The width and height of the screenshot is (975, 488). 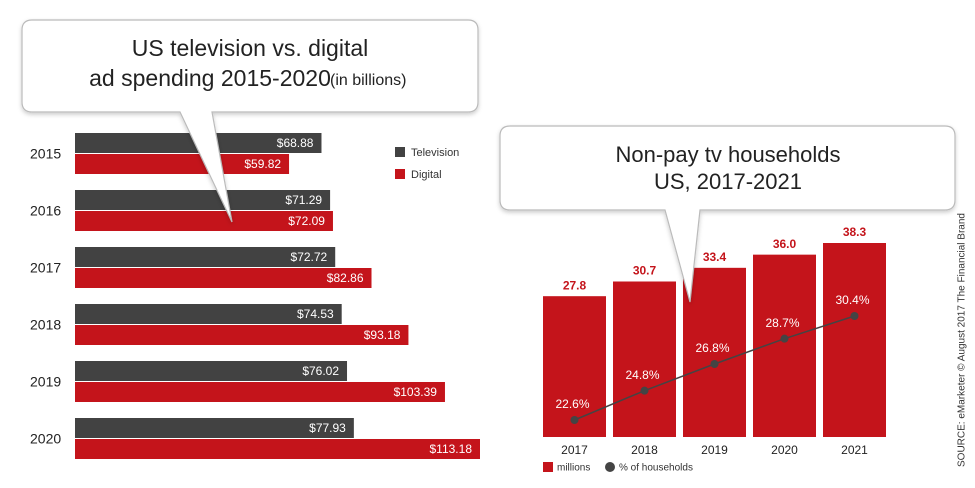 What do you see at coordinates (451, 449) in the screenshot?
I see `data-label: $113.18` at bounding box center [451, 449].